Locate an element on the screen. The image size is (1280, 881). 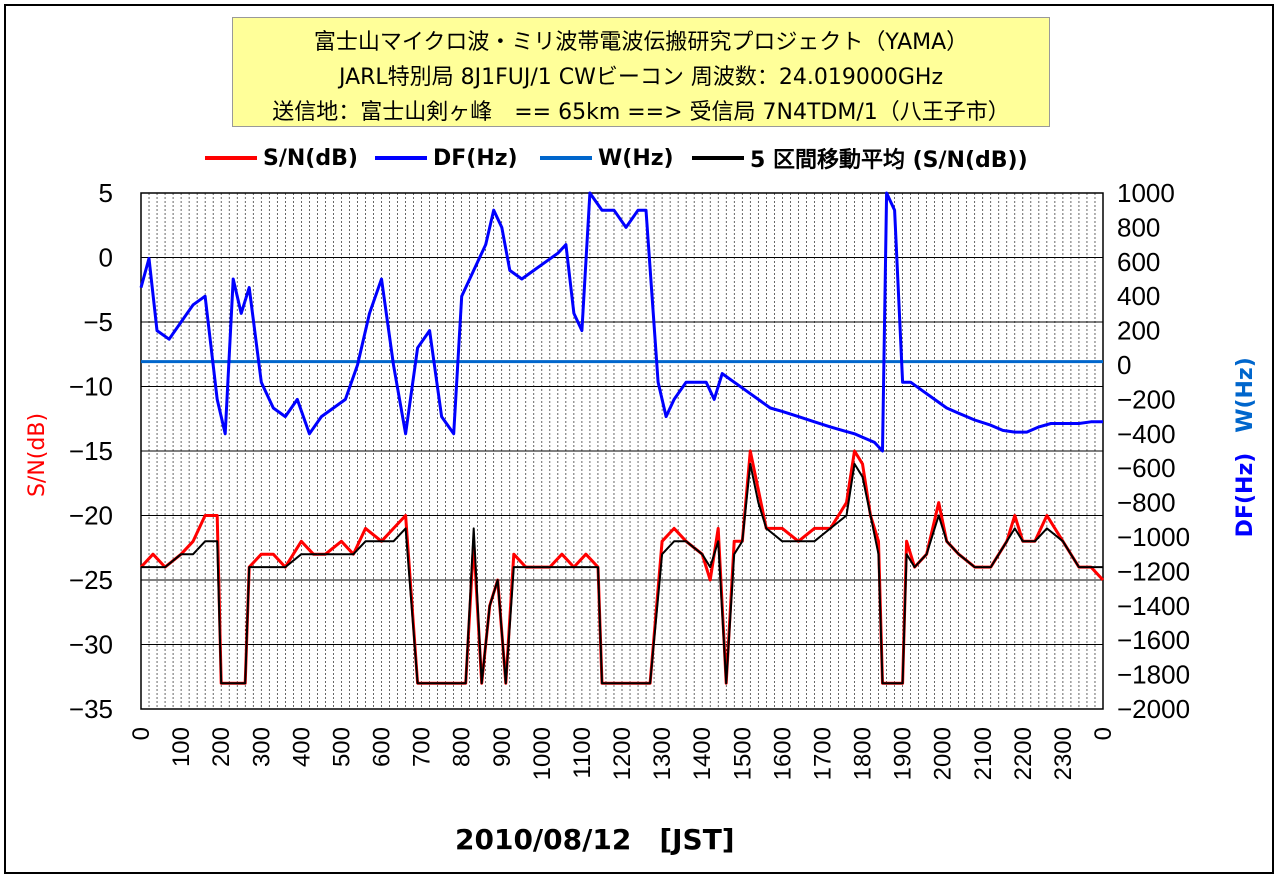
x-tick-label: 1700 is located at coordinates (822, 753).